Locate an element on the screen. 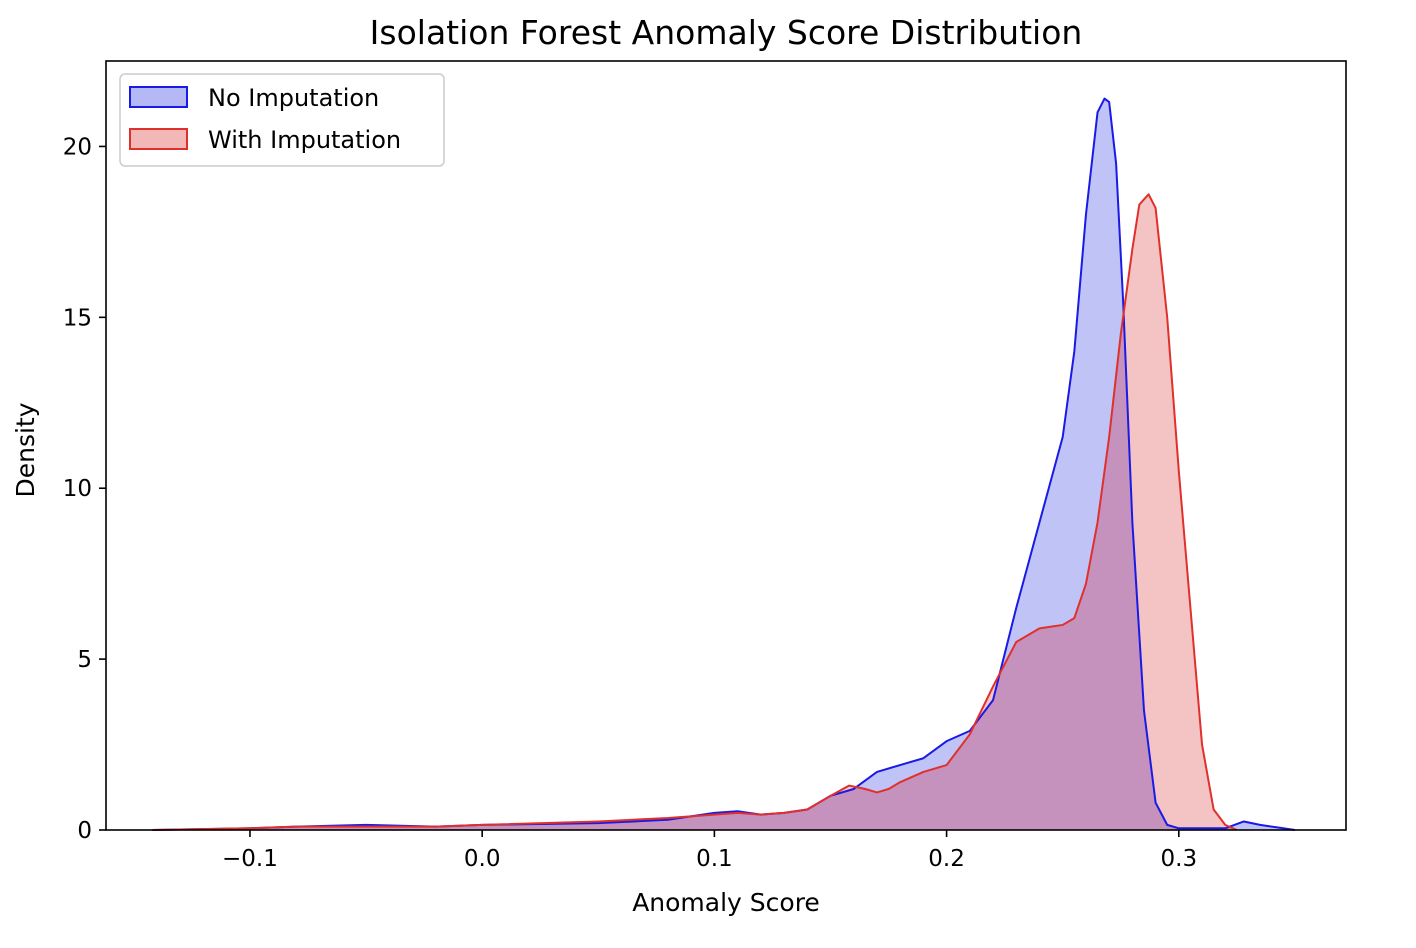  legend-box is located at coordinates (282, 120).